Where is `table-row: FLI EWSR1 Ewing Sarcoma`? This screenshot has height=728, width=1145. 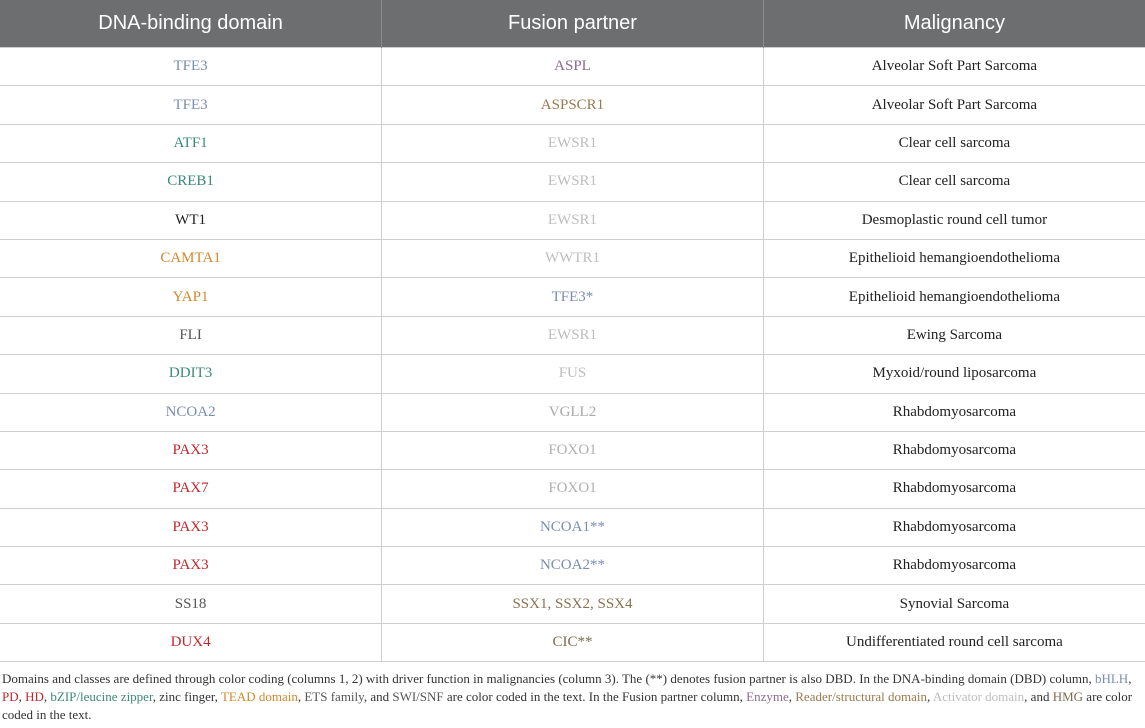 table-row: FLI EWSR1 Ewing Sarcoma is located at coordinates (572, 335).